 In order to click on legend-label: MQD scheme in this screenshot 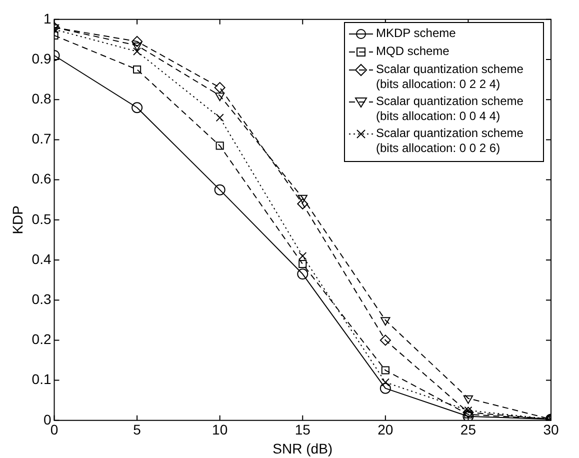, I will do `click(413, 51)`.